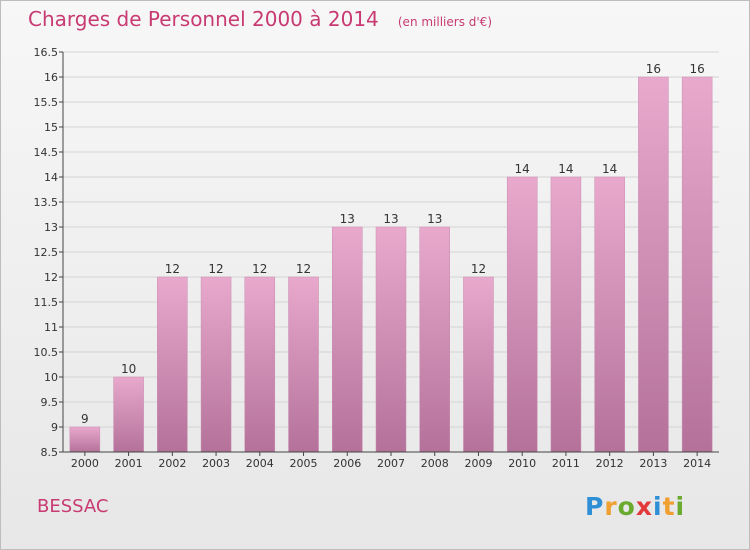  What do you see at coordinates (51, 77) in the screenshot?
I see `y-tick-label: 16` at bounding box center [51, 77].